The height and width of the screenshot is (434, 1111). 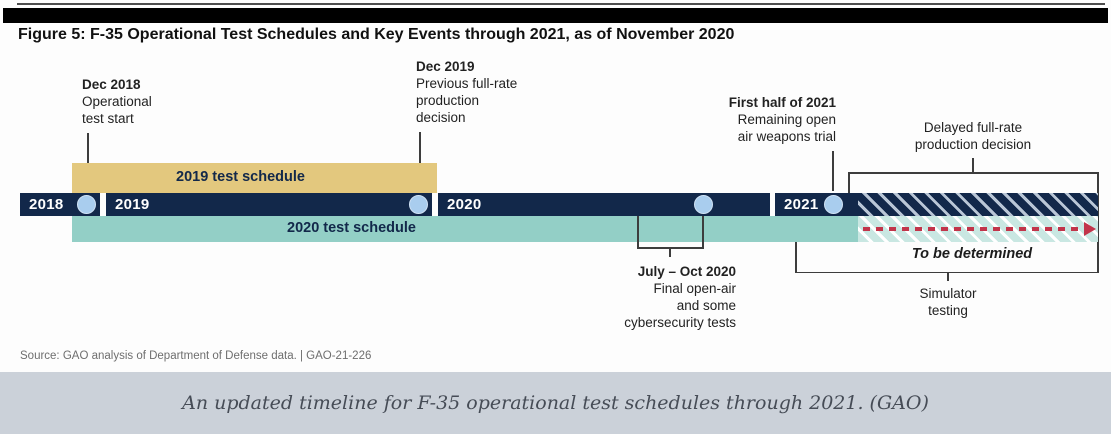 What do you see at coordinates (973, 144) in the screenshot?
I see `annotation-delayed-frp-line2: production decision` at bounding box center [973, 144].